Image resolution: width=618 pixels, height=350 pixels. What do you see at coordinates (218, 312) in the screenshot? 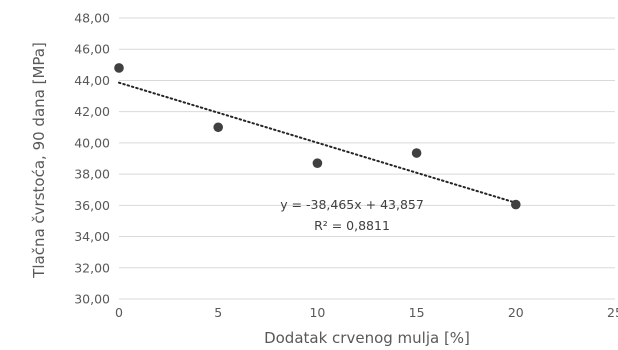
I see `x-tick-label: 5` at bounding box center [218, 312].